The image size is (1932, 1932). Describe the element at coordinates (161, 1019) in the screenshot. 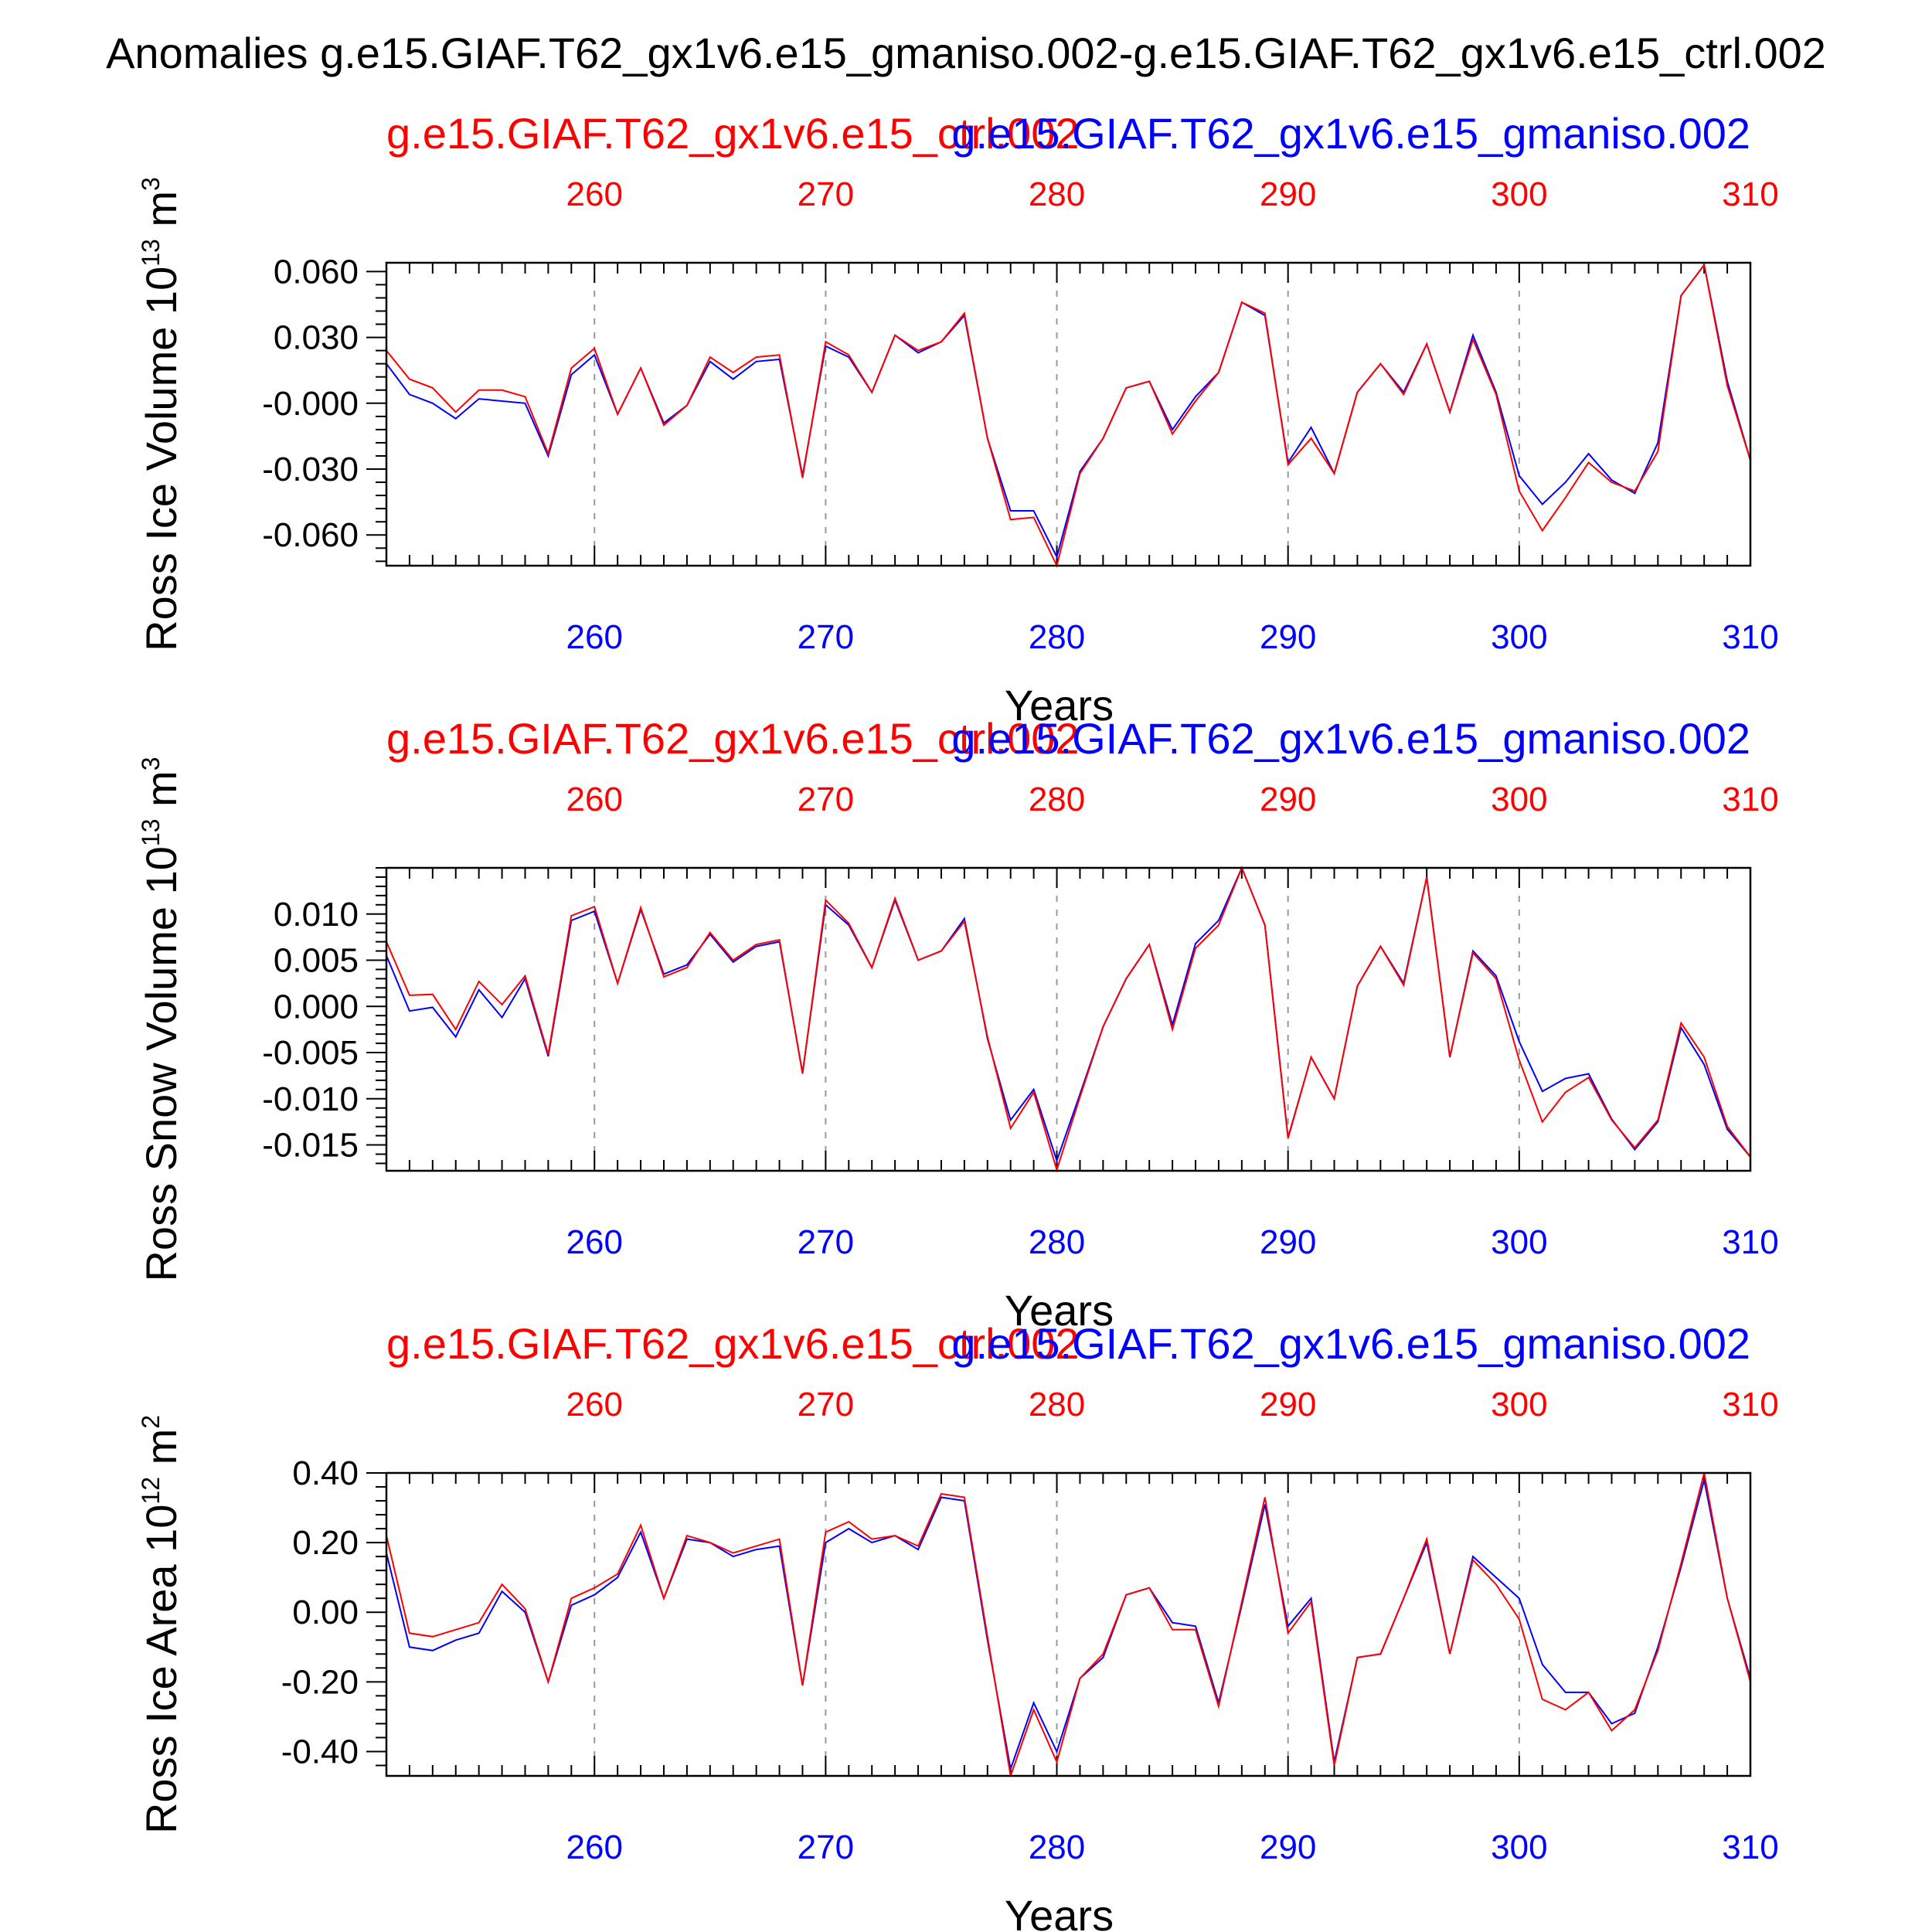

I see `y-axis-label: Ross Snow Volume 1013 m3` at that location.